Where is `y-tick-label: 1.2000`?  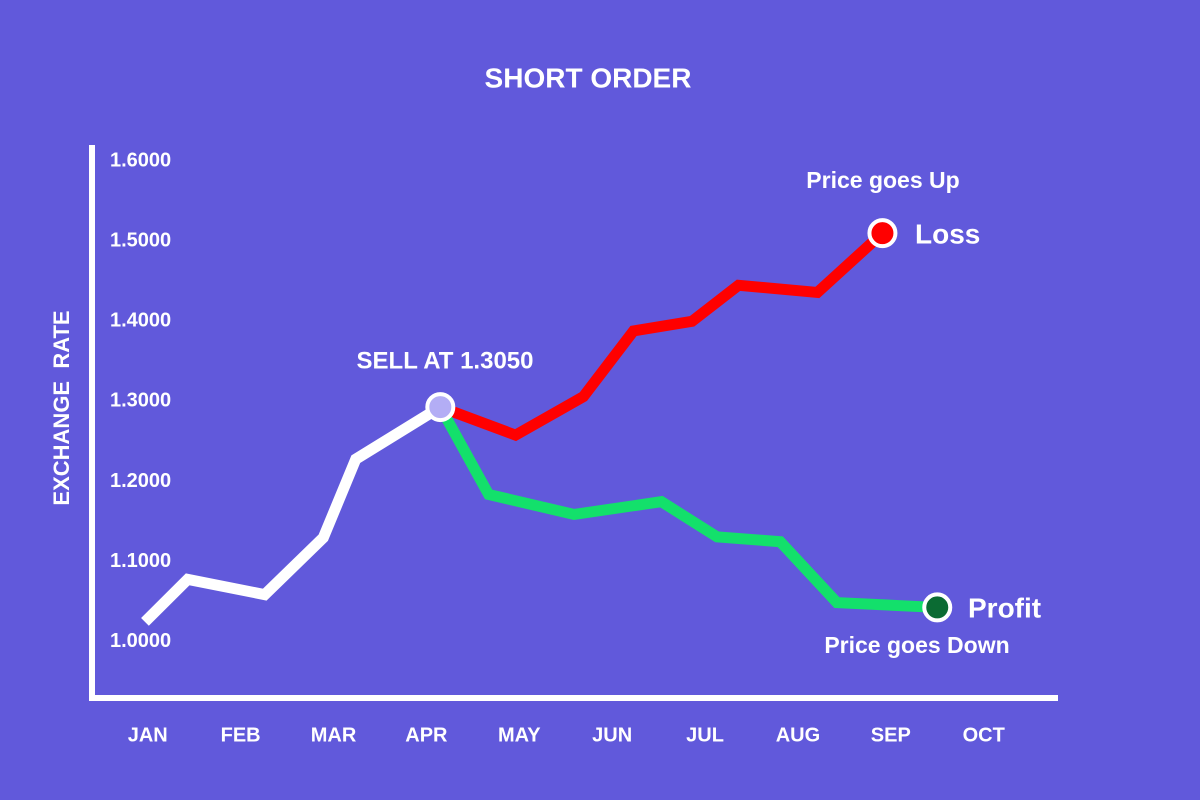
y-tick-label: 1.2000 is located at coordinates (140, 481).